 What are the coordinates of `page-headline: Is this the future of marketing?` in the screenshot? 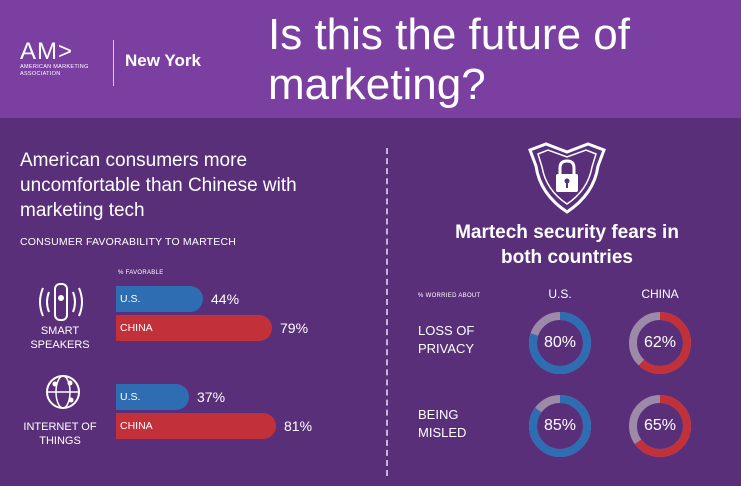 It's located at (449, 59).